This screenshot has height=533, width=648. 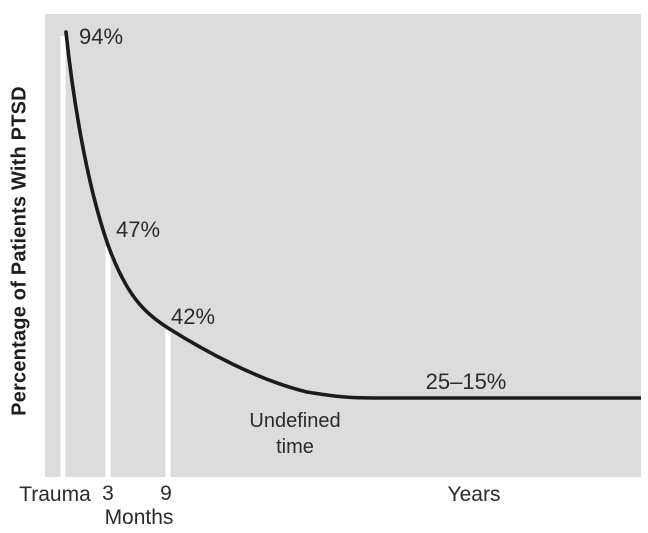 I want to click on x-axis-unit-months: Months, so click(x=139, y=517).